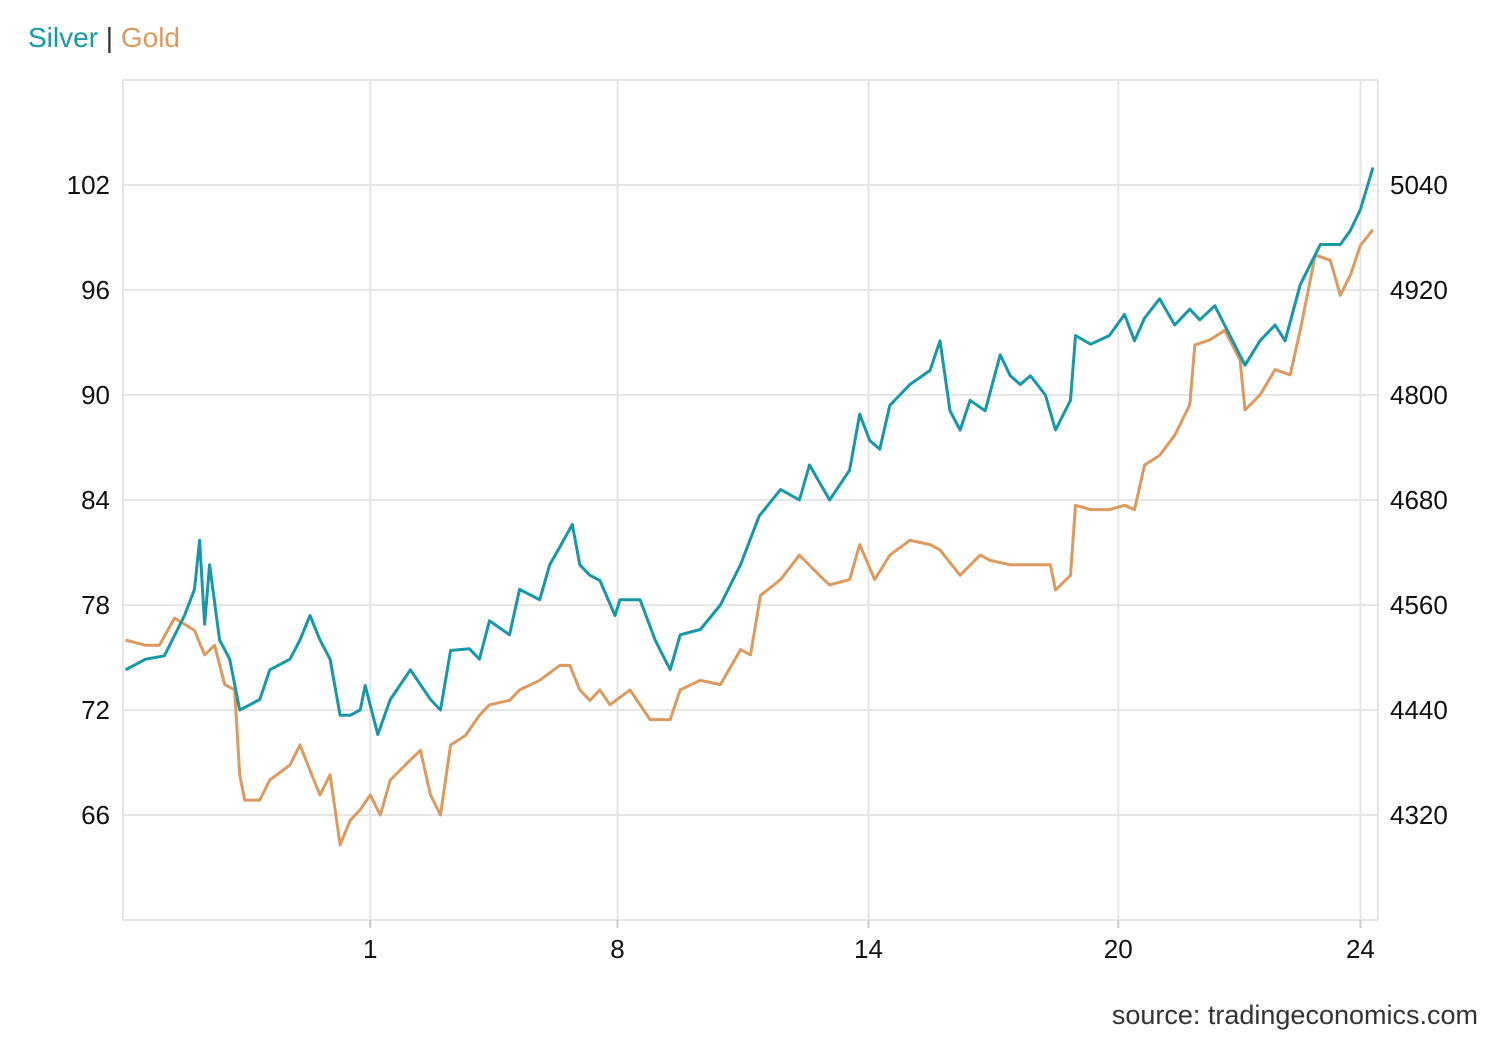 The height and width of the screenshot is (1040, 1500). What do you see at coordinates (1419, 815) in the screenshot?
I see `y-right-tick-label: 4320` at bounding box center [1419, 815].